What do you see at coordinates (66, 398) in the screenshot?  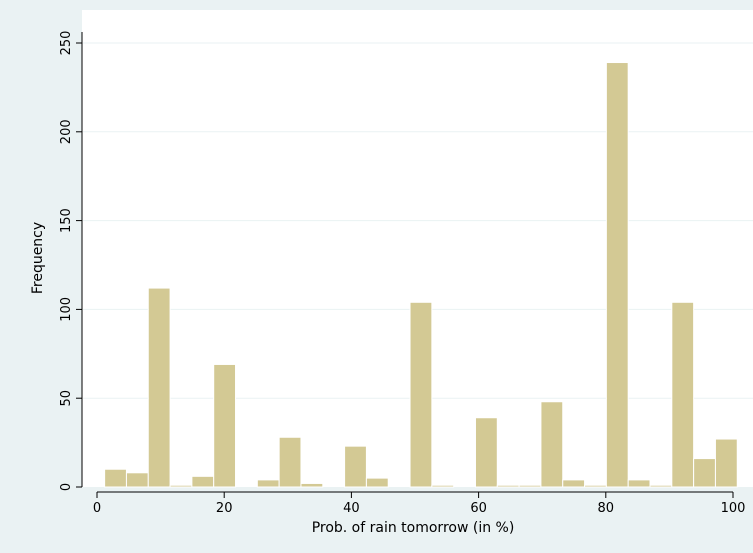 I see `y-tick-label: 50` at bounding box center [66, 398].